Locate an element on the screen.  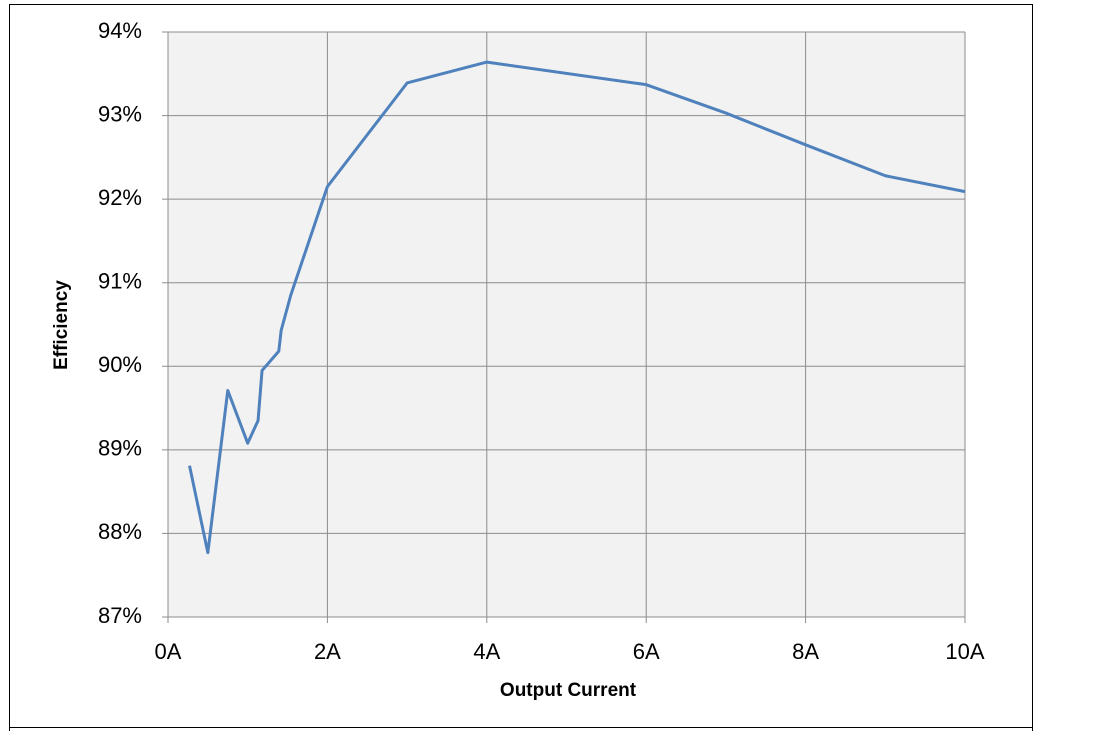
y-tick-label: 93% is located at coordinates (120, 113).